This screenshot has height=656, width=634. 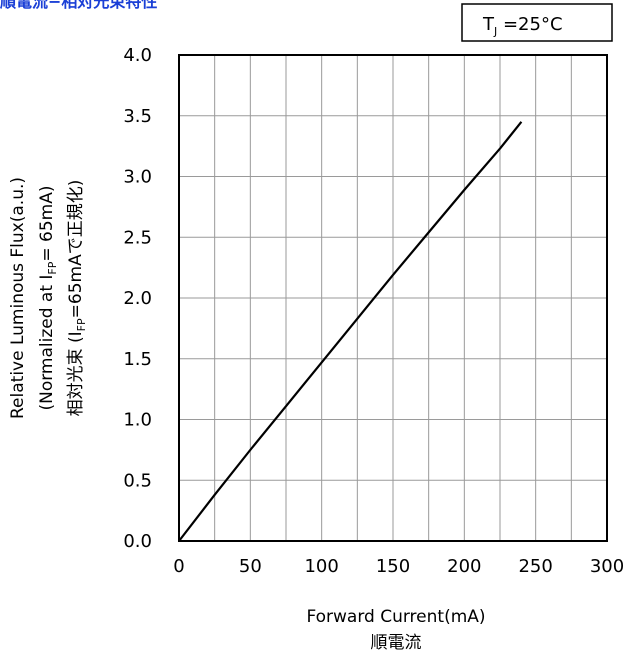 What do you see at coordinates (137, 55) in the screenshot?
I see `y-tick-label: 4.0` at bounding box center [137, 55].